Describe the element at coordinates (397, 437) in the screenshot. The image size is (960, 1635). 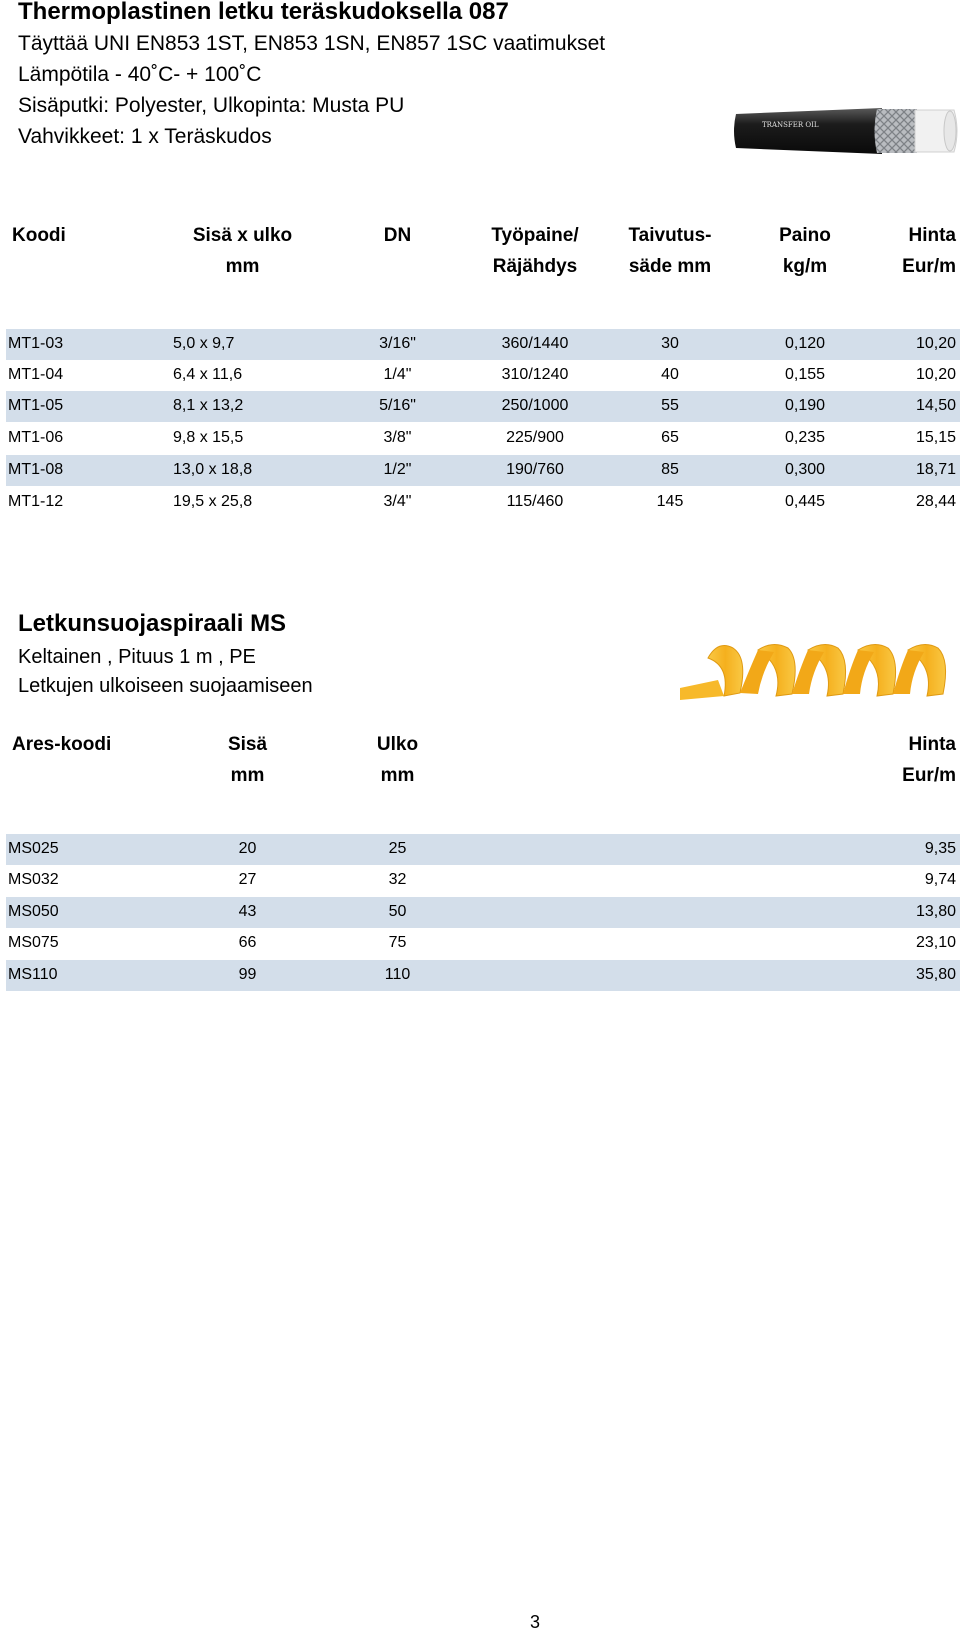
I see `cell-dn: 3/8"` at that location.